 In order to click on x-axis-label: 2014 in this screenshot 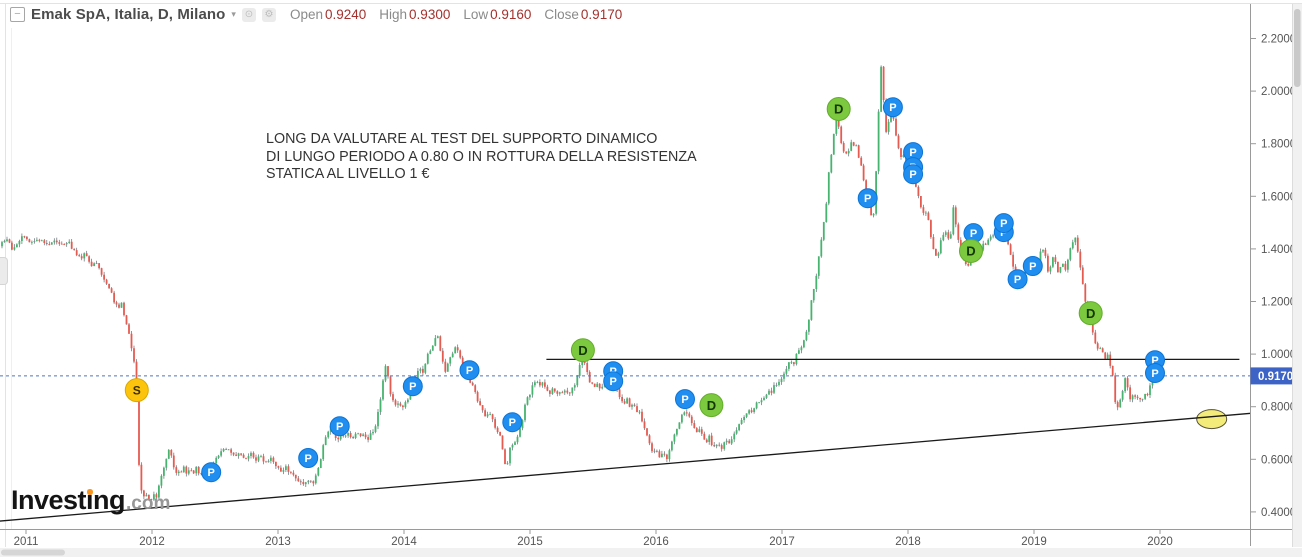, I will do `click(404, 542)`.